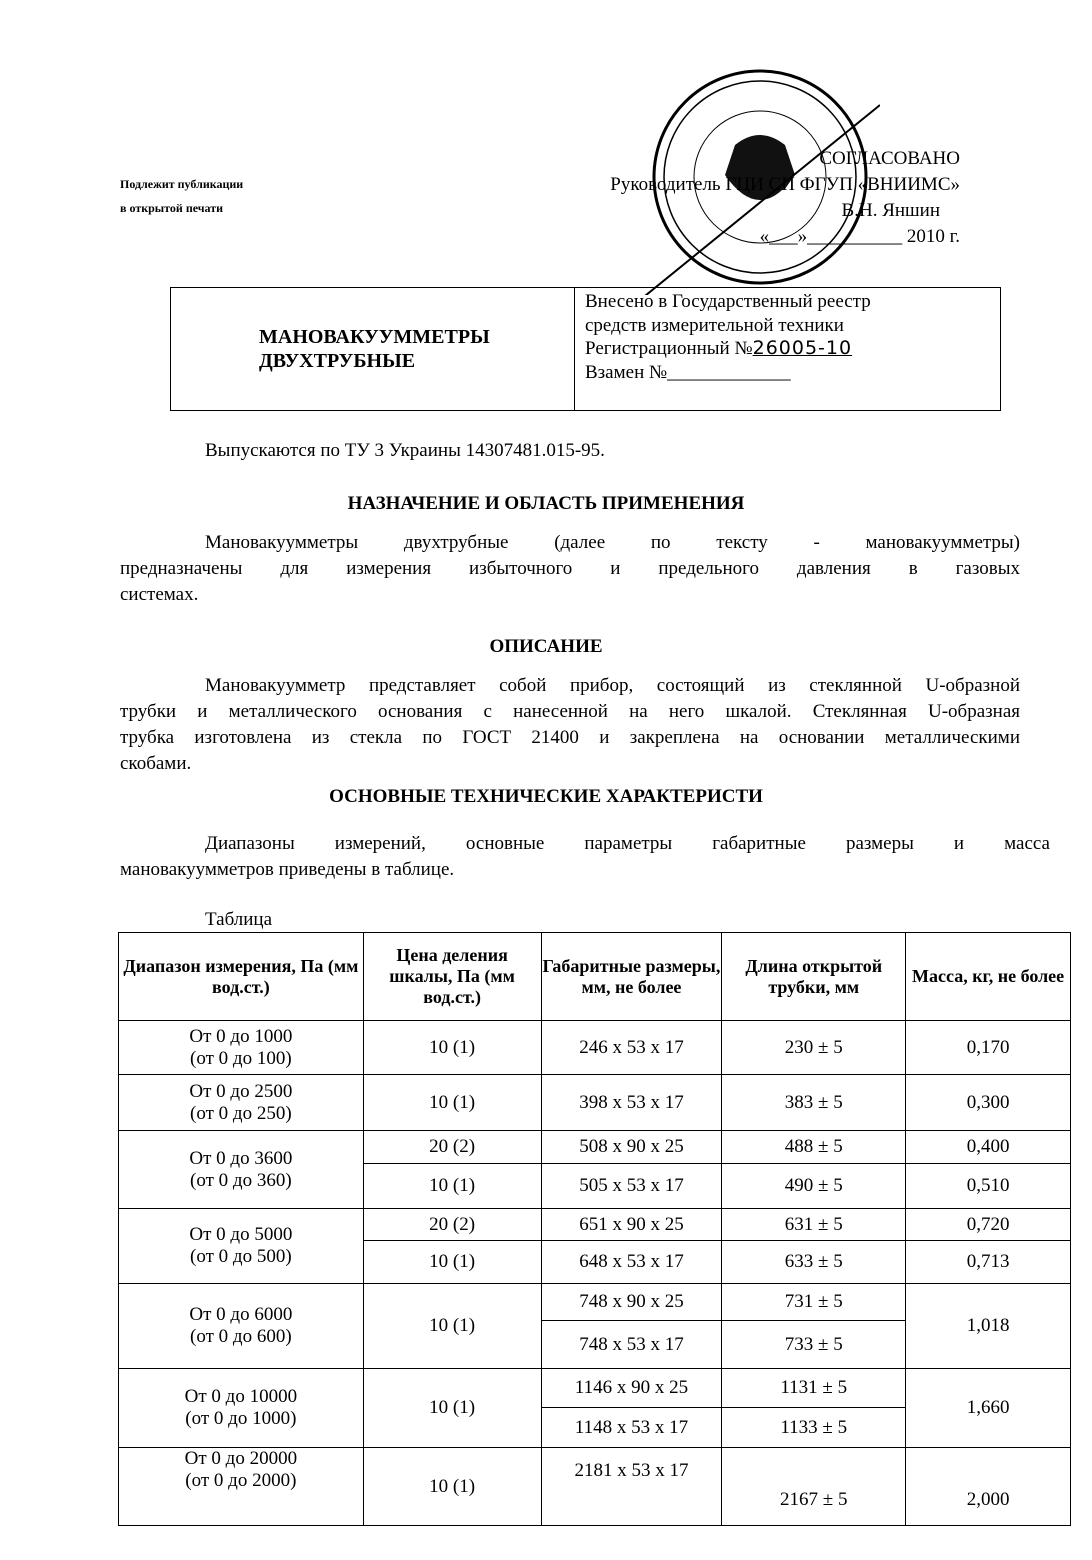 Image resolution: width=1092 pixels, height=1560 pixels. I want to click on dimensions-cell: 651 x 90 x 25, so click(631, 1224).